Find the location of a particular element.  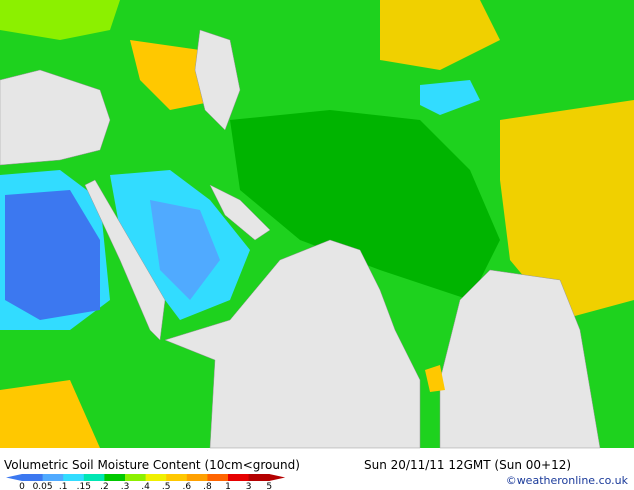

legend-label: 3 is located at coordinates (249, 486).